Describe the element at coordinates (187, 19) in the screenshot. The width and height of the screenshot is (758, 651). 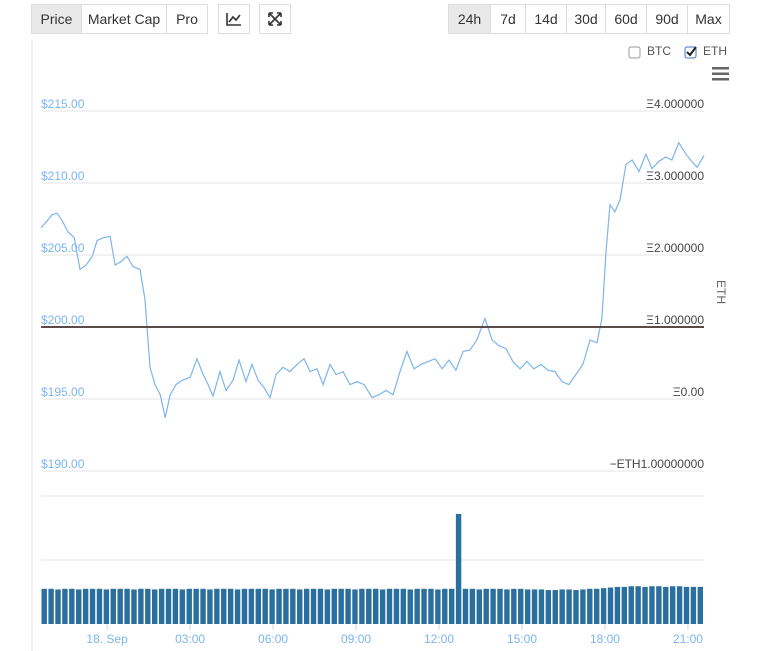
I see `tab-button: Pro` at that location.